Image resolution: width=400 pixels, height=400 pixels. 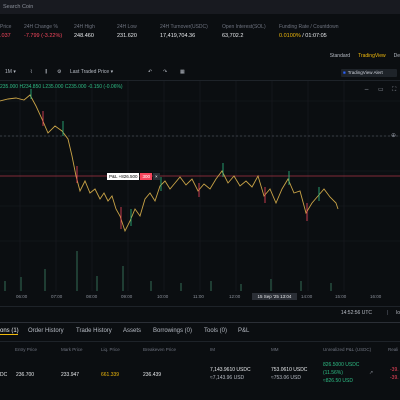 What do you see at coordinates (244, 31) in the screenshot?
I see `stat-open-interest: Open Interest(SOL) 63,702.2` at bounding box center [244, 31].